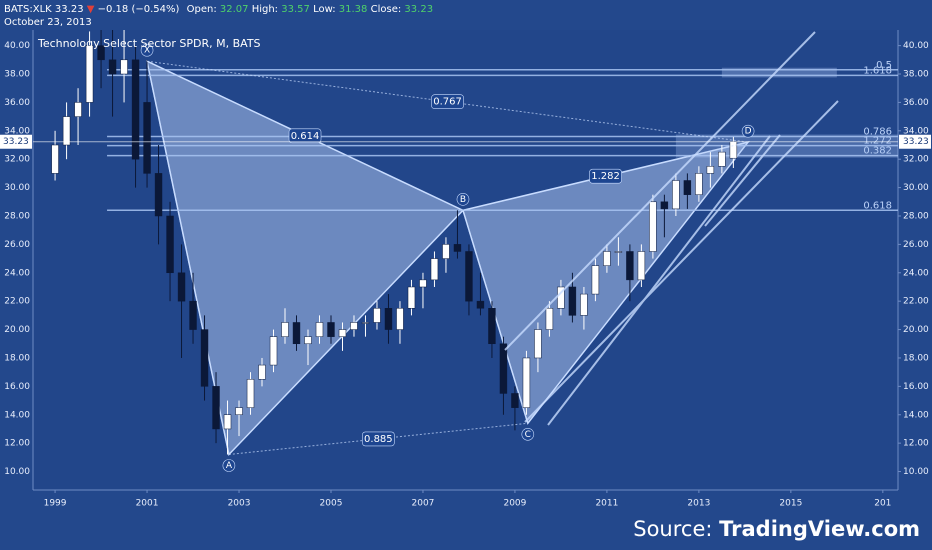  I want to click on y-tick-label: 10.00, so click(916, 472).